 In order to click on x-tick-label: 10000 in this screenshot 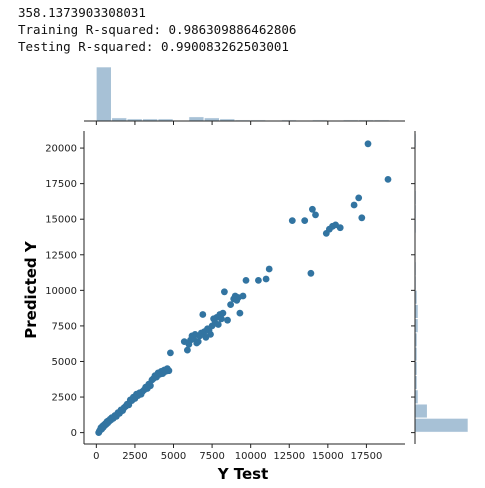, I will do `click(251, 456)`.